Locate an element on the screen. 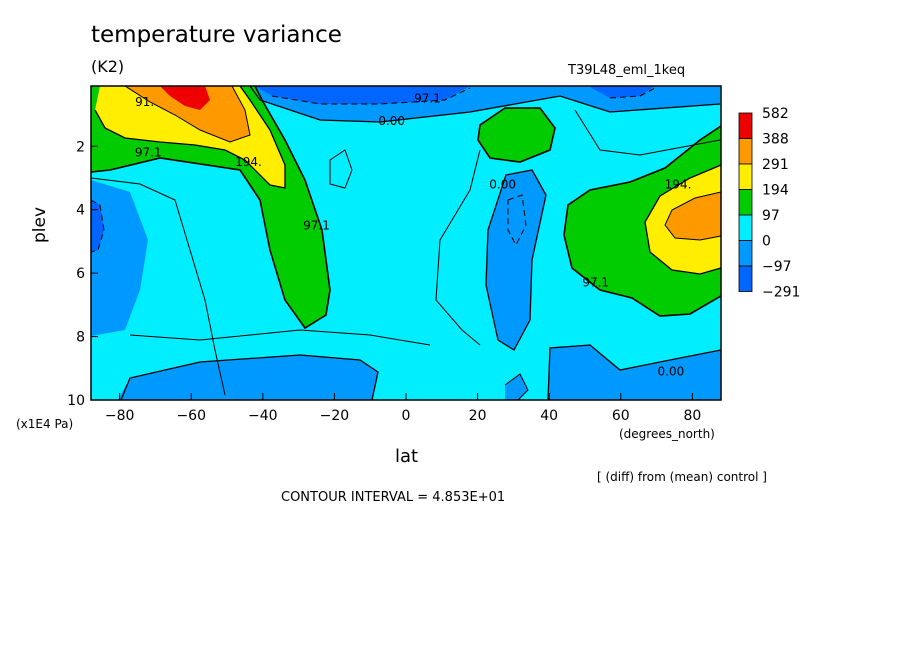  y-tick-label: 8 is located at coordinates (80, 338).